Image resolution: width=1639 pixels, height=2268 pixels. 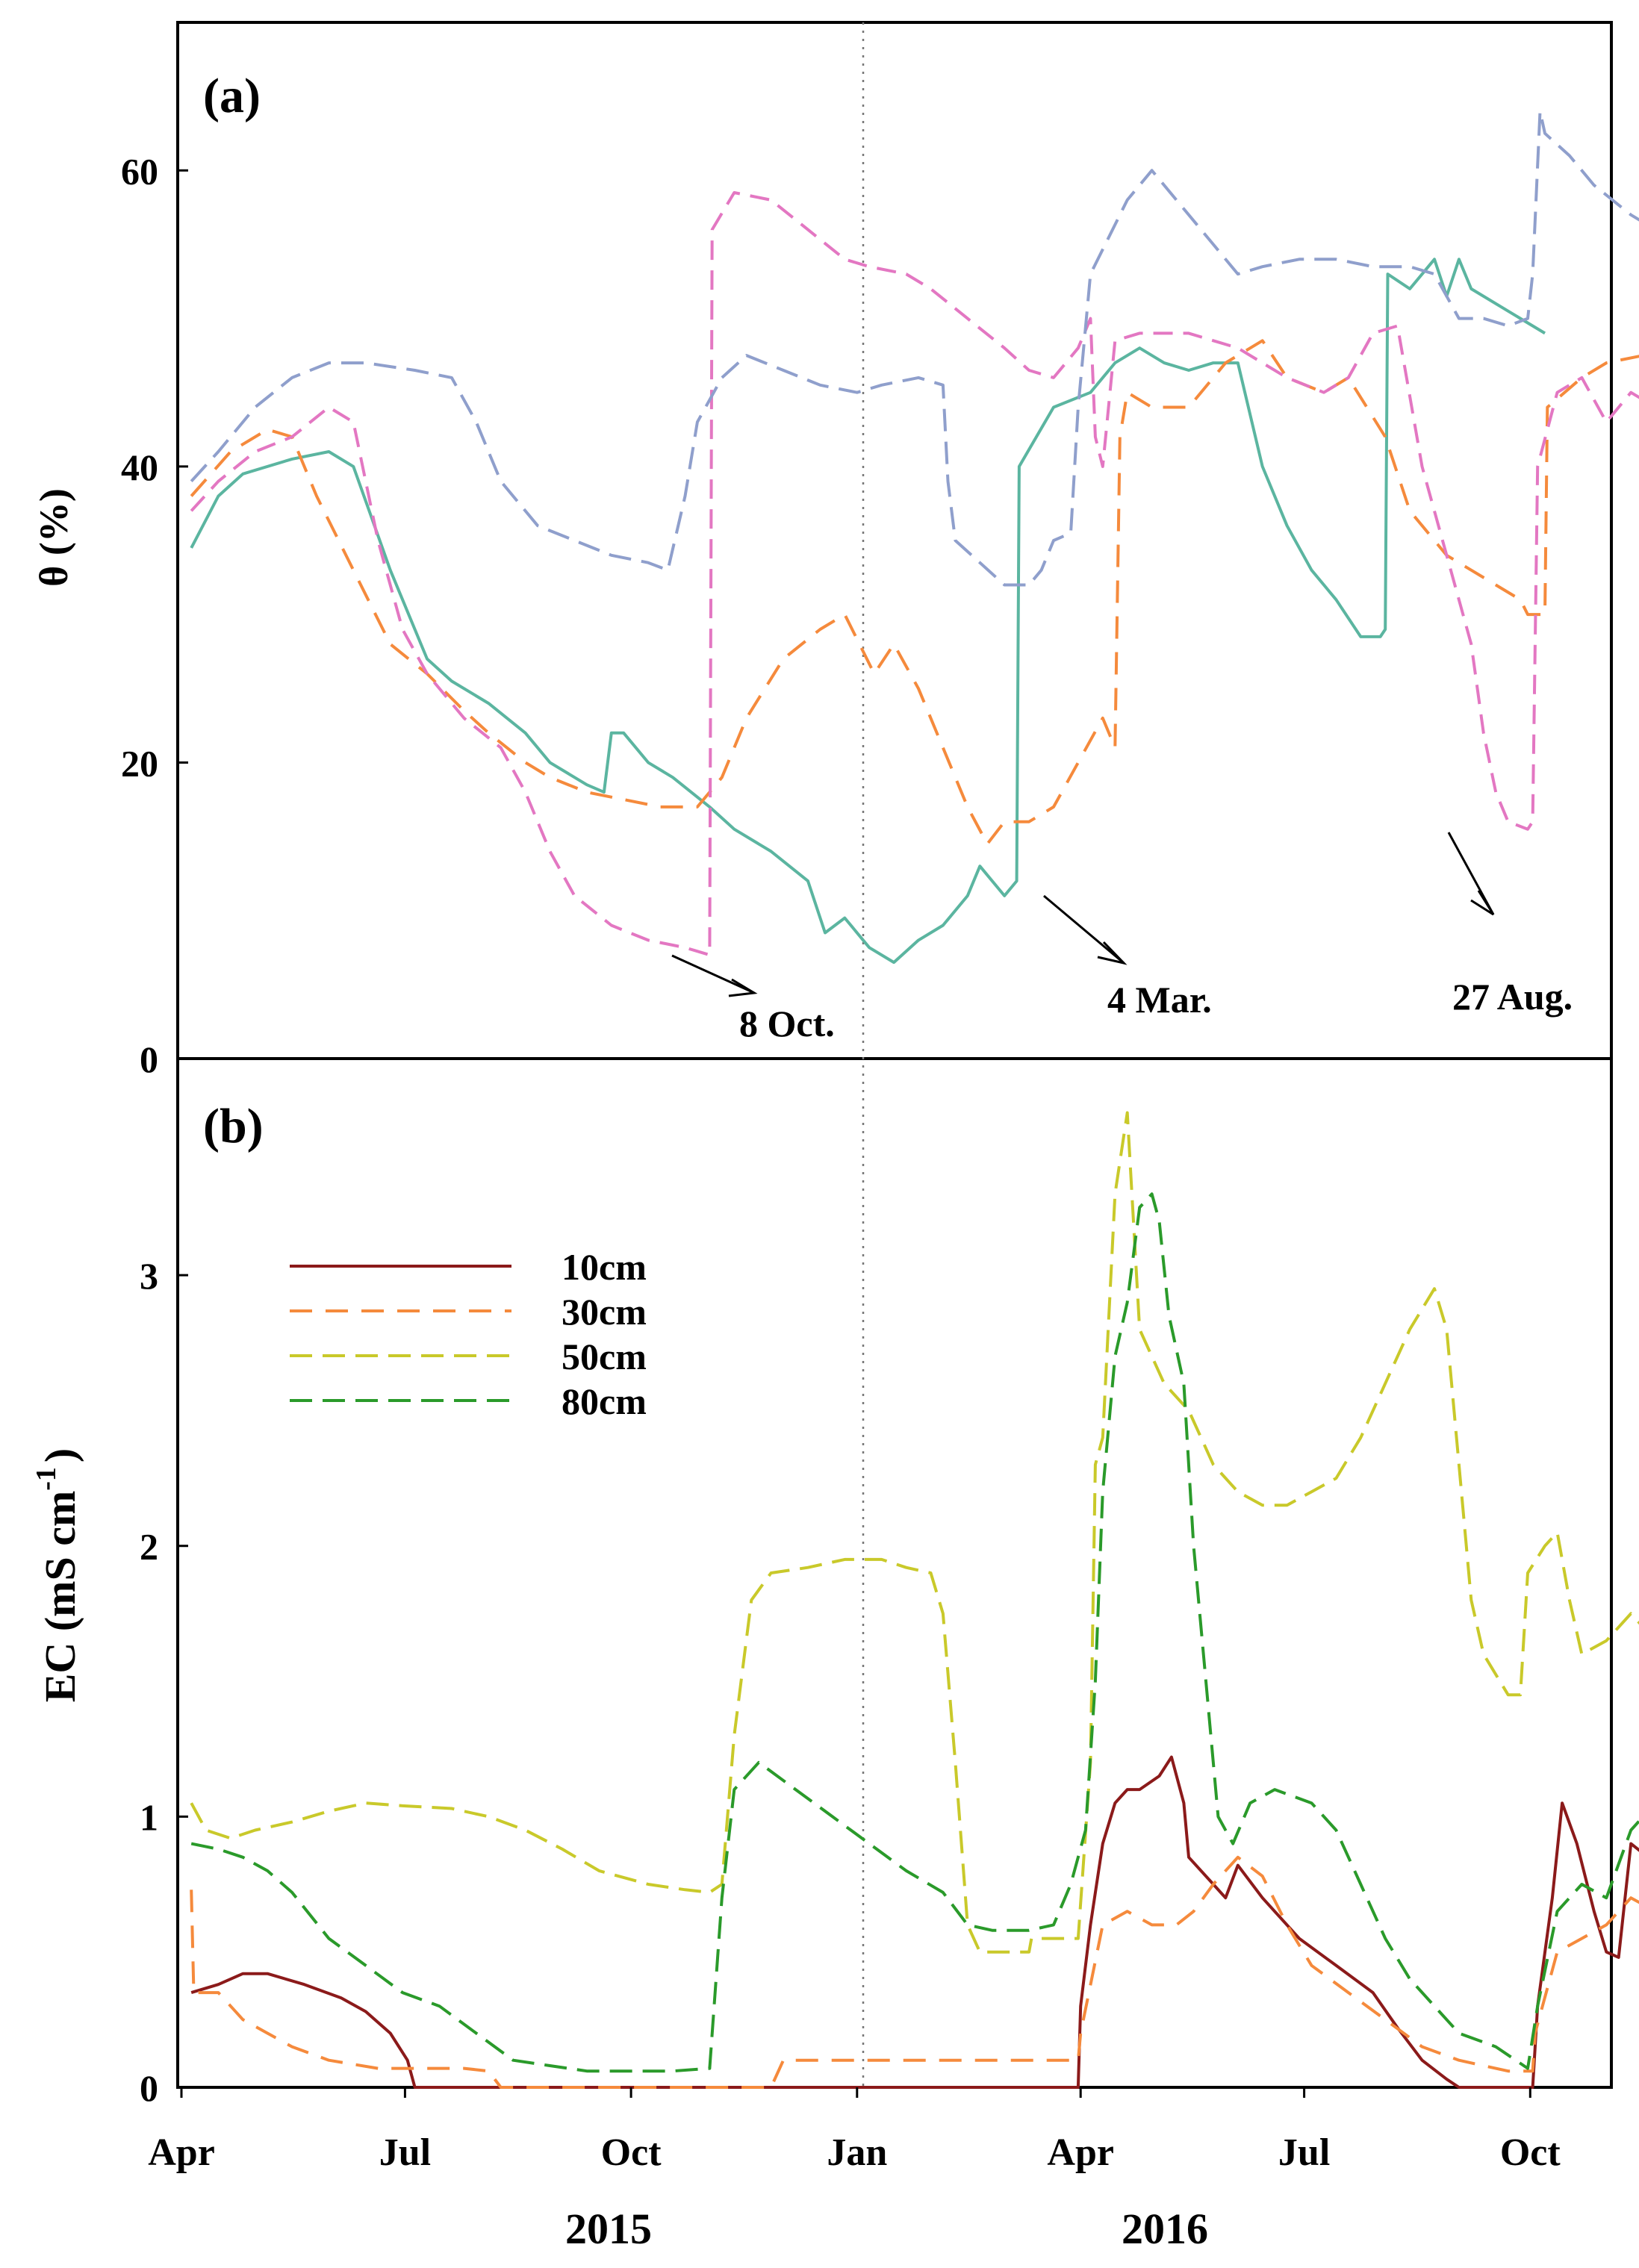 I want to click on y-tick-label-a: 20, so click(x=139, y=763).